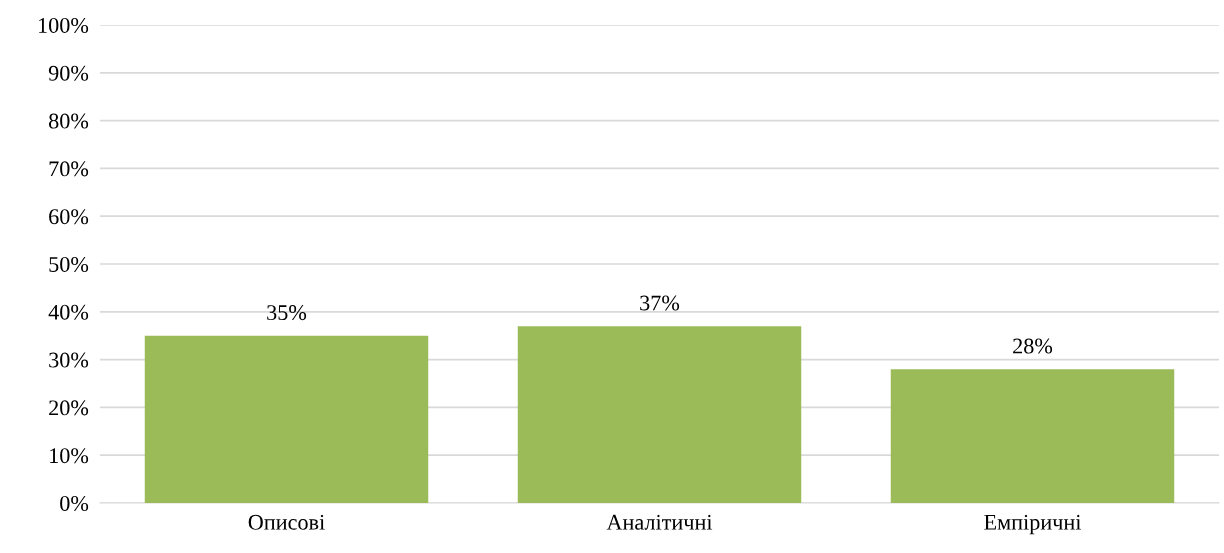  I want to click on y-tick-label: 40%, so click(68, 312).